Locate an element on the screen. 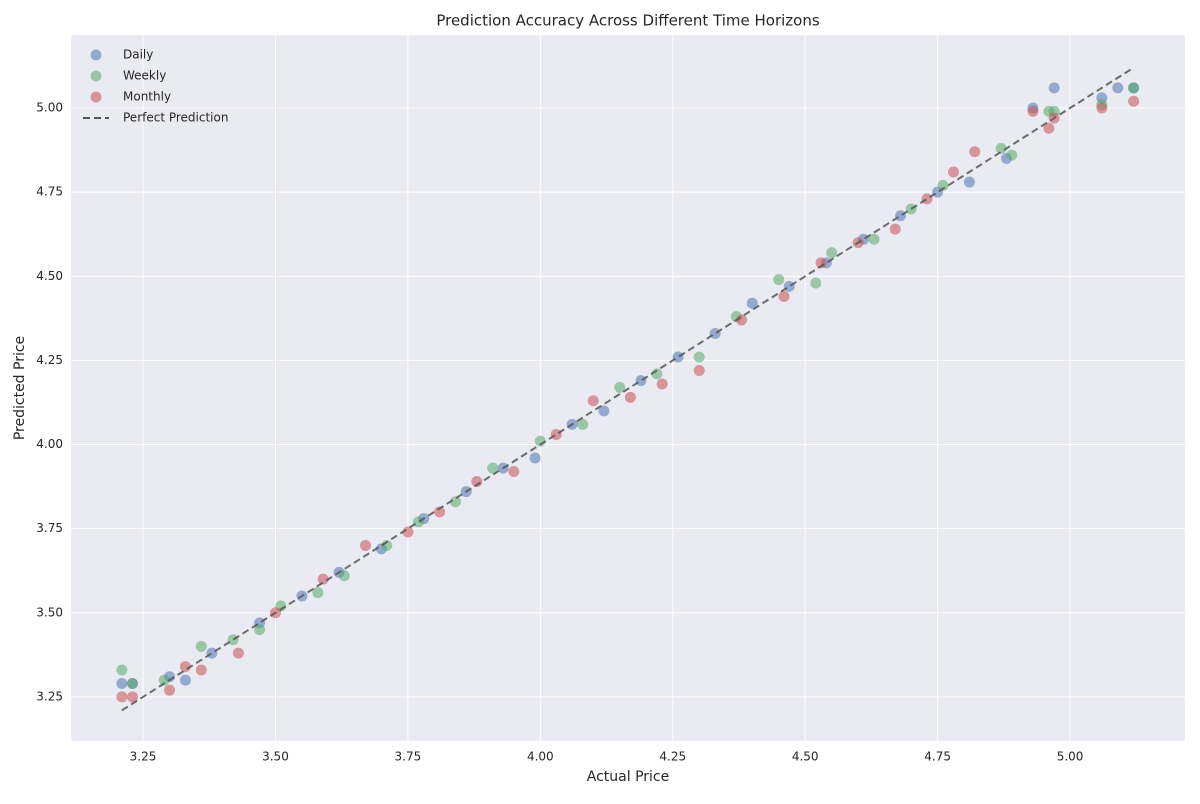  y-tick-label: 3.50 is located at coordinates (49, 612).